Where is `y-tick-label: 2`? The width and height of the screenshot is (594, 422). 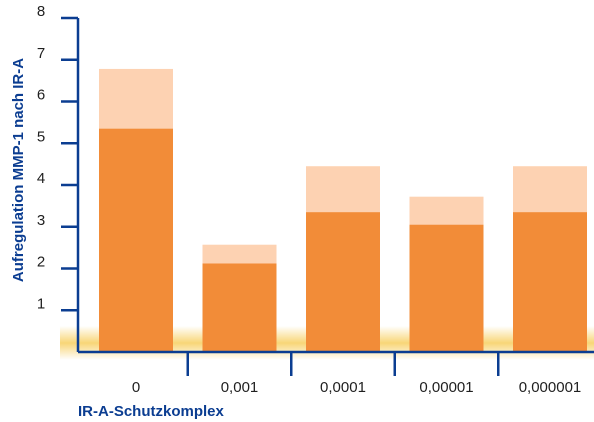
y-tick-label: 2 is located at coordinates (41, 262).